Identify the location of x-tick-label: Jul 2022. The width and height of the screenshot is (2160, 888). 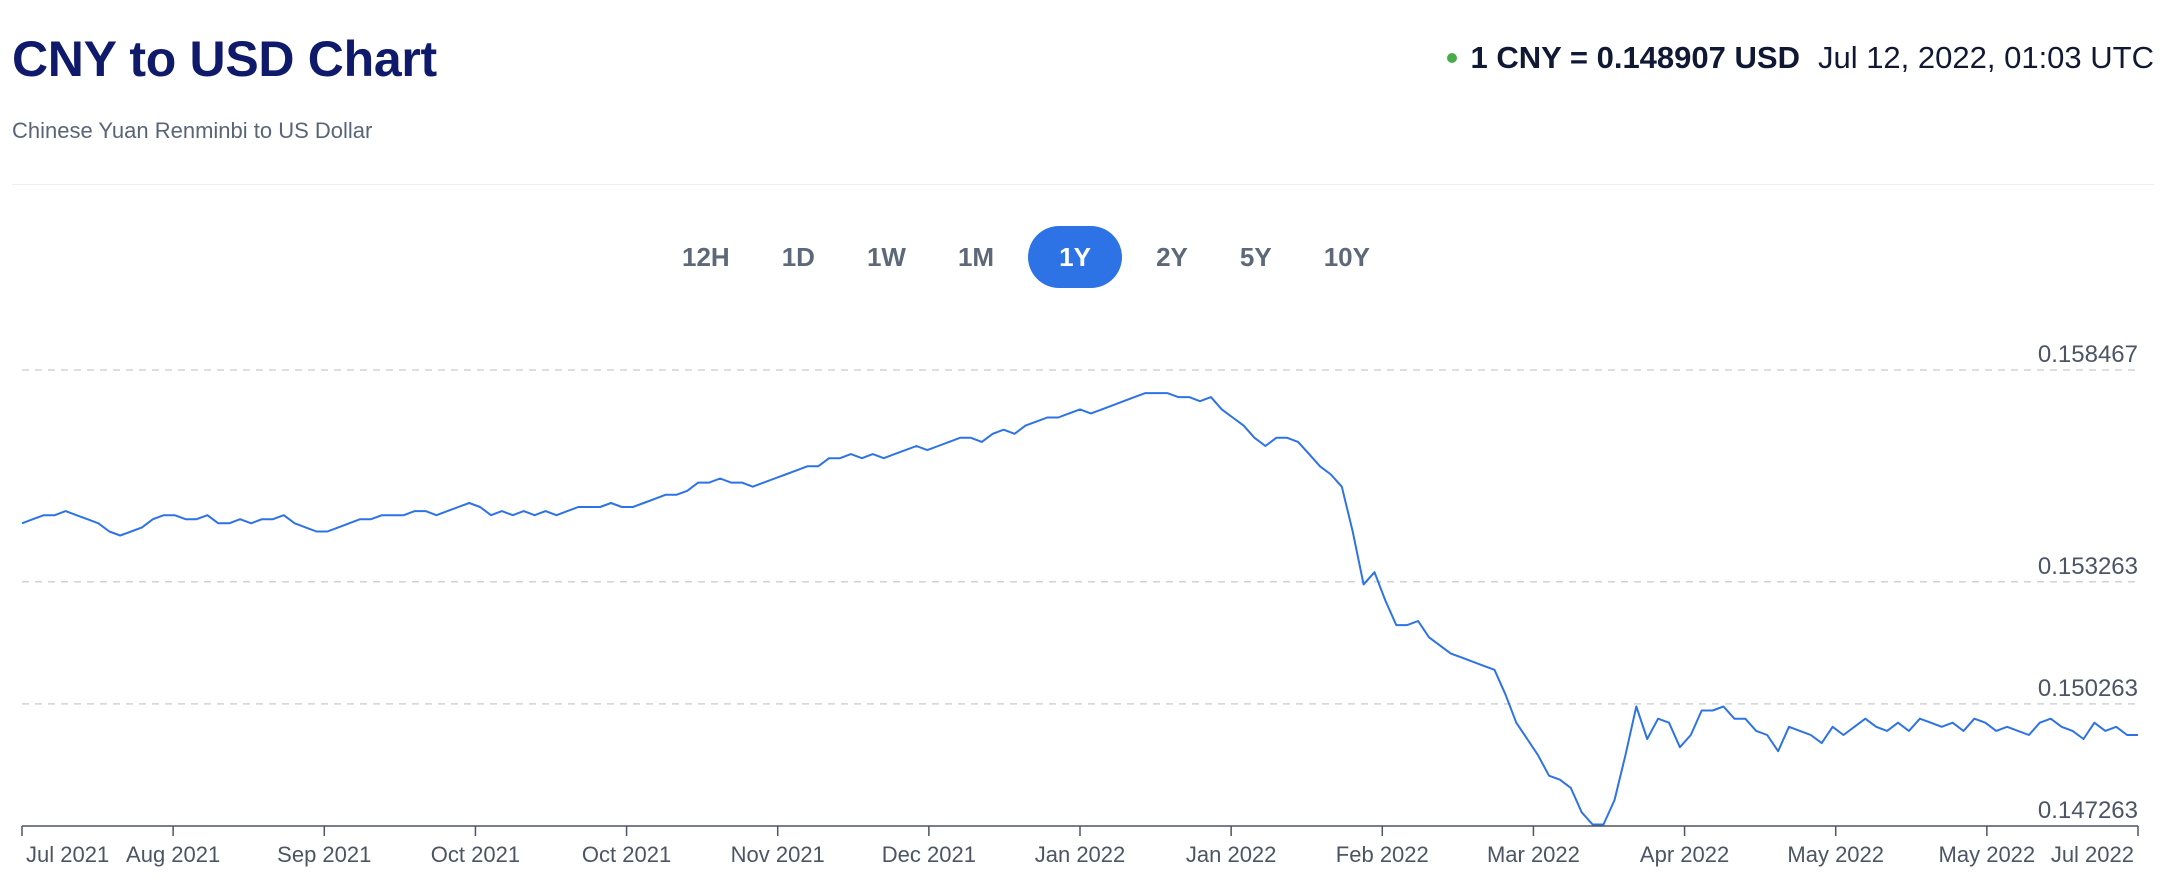
(2092, 854).